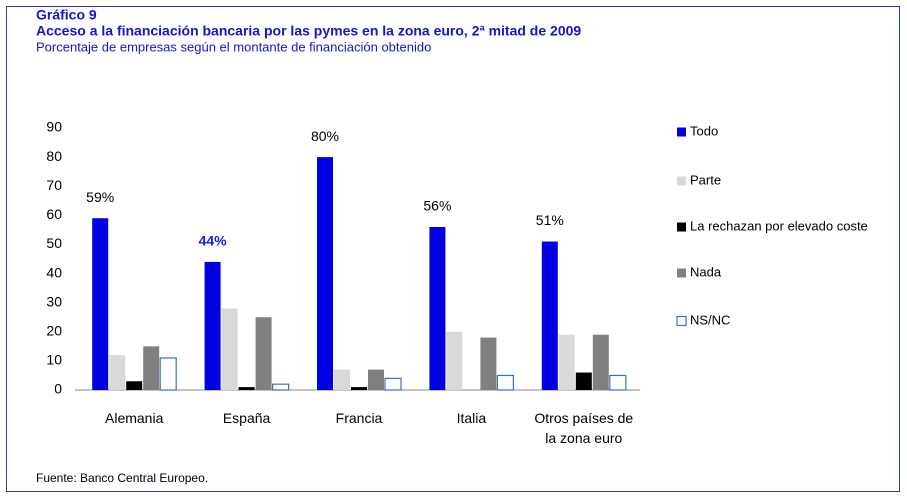  I want to click on x-tick-label: Francia, so click(359, 418).